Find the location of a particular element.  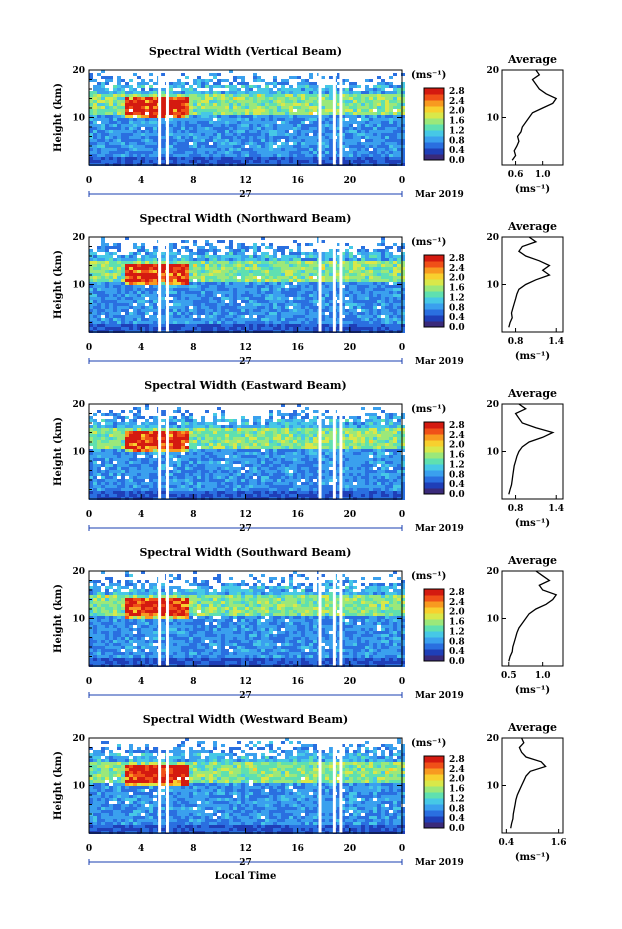

colorbar-tick-label: 2.0 is located at coordinates (457, 112).